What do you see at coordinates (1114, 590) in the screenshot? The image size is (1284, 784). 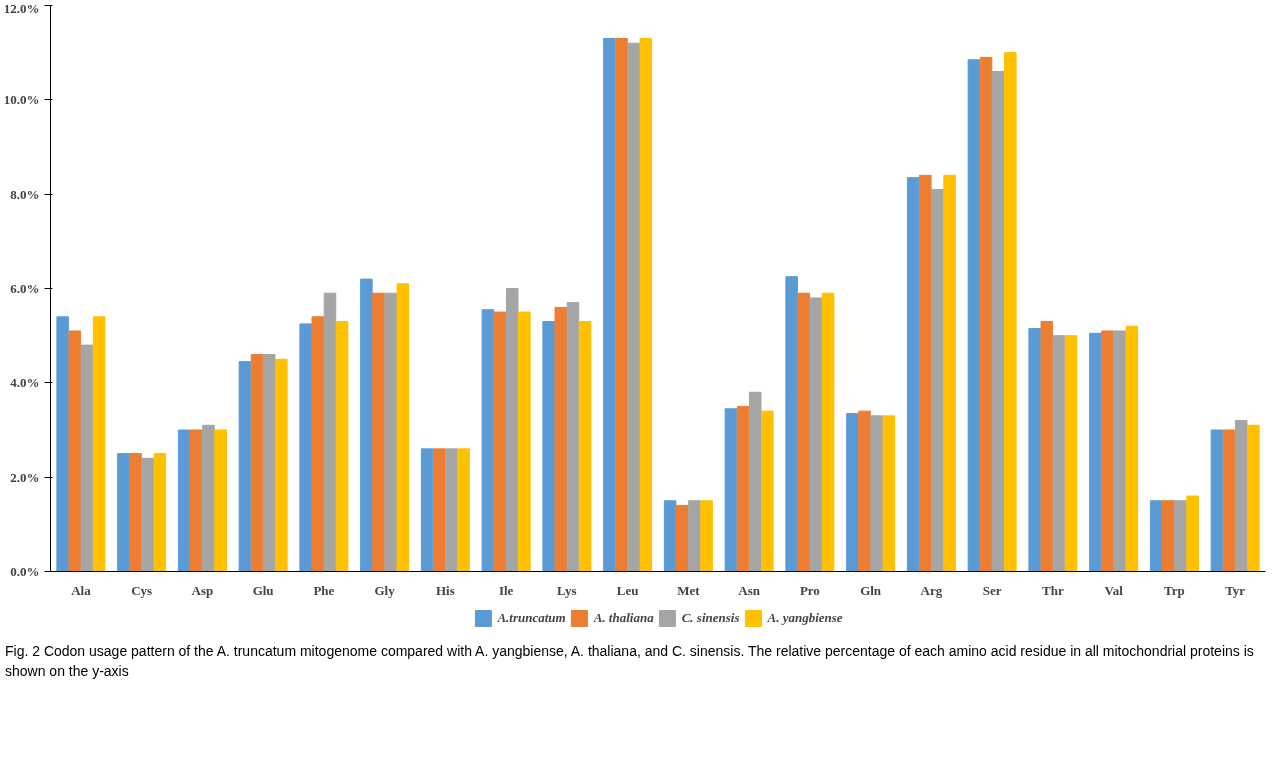 I see `x-tick-label: Val` at bounding box center [1114, 590].